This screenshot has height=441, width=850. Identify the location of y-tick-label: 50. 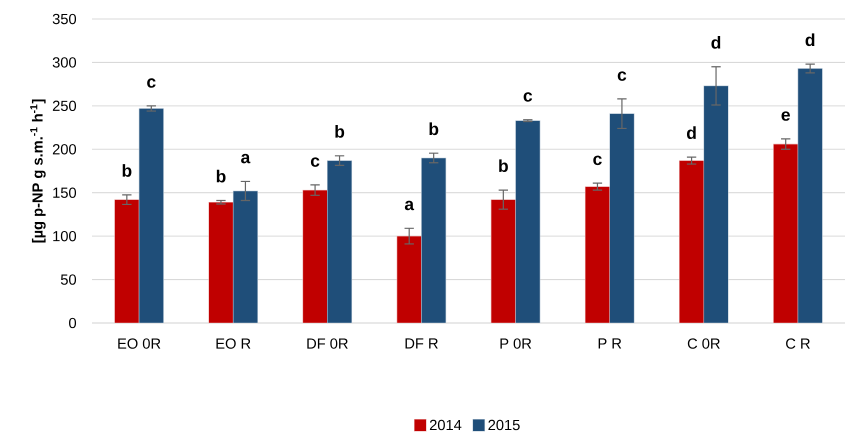
(68, 279).